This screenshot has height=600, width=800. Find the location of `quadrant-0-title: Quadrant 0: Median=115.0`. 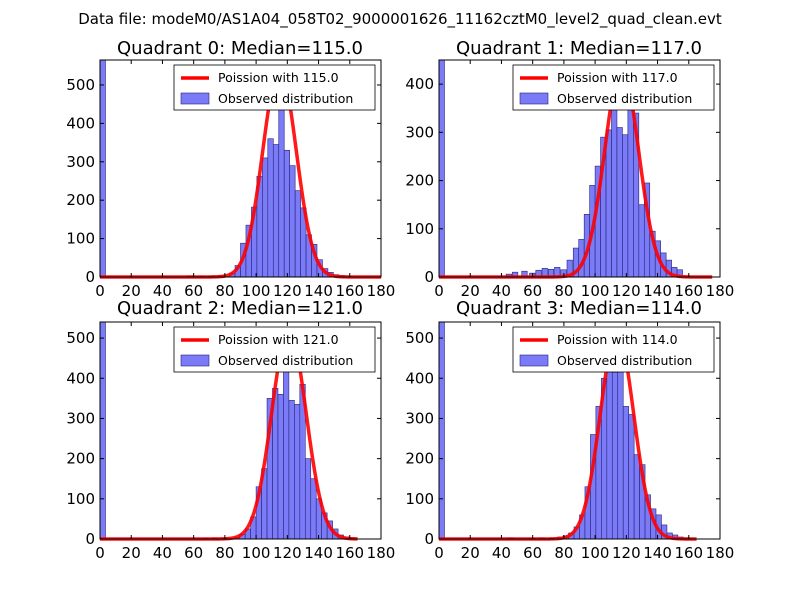

quadrant-0-title: Quadrant 0: Median=115.0 is located at coordinates (240, 48).